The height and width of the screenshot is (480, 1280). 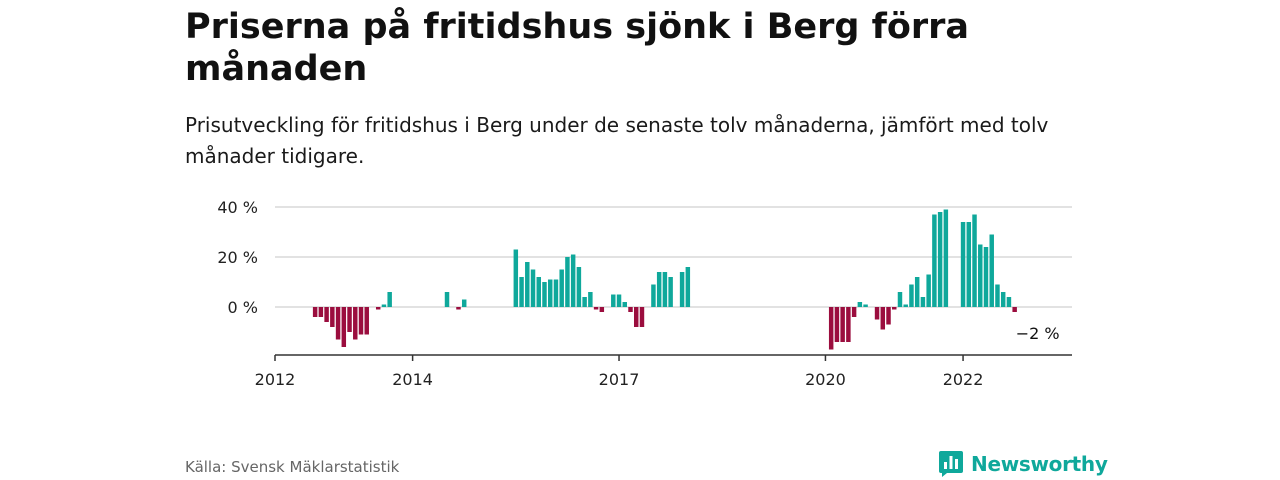 I want to click on last-value-label: −2 %, so click(x=1038, y=333).